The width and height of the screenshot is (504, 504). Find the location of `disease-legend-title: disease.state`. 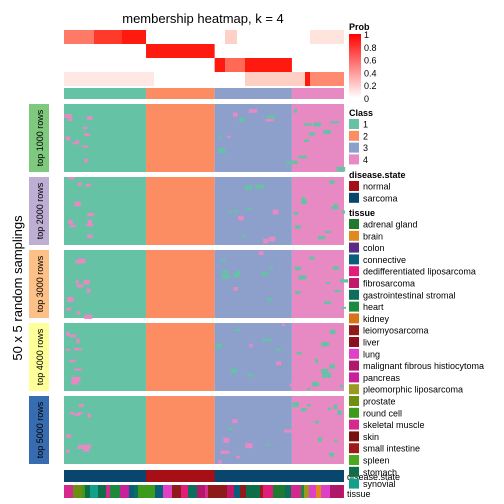

disease-legend-title: disease.state is located at coordinates (377, 175).